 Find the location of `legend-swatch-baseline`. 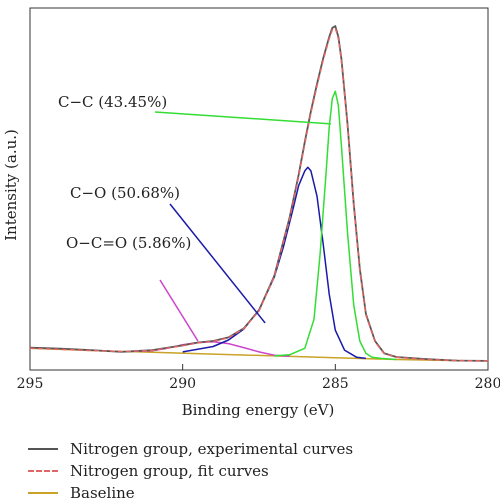

legend-swatch-baseline is located at coordinates (43, 493).